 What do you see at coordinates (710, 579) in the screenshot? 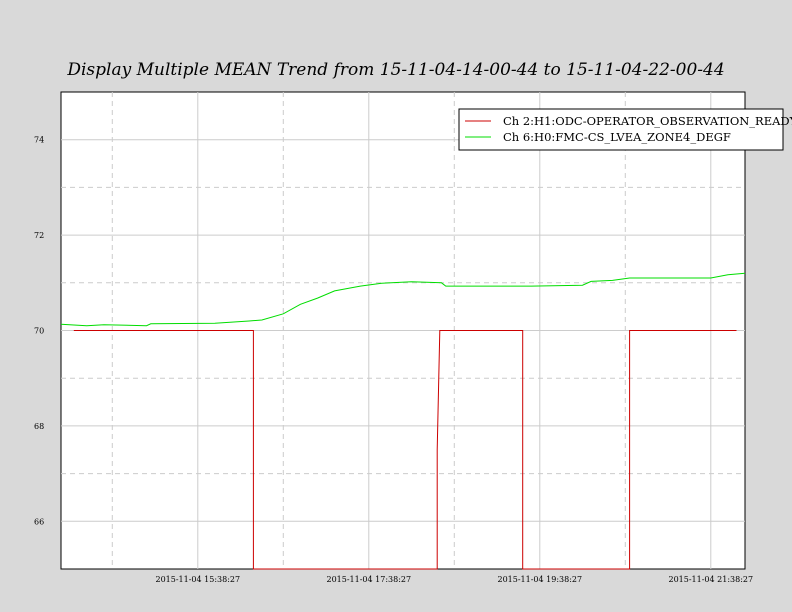
I see `x-tick-label: 2015-11-04 21:38:27` at bounding box center [710, 579].